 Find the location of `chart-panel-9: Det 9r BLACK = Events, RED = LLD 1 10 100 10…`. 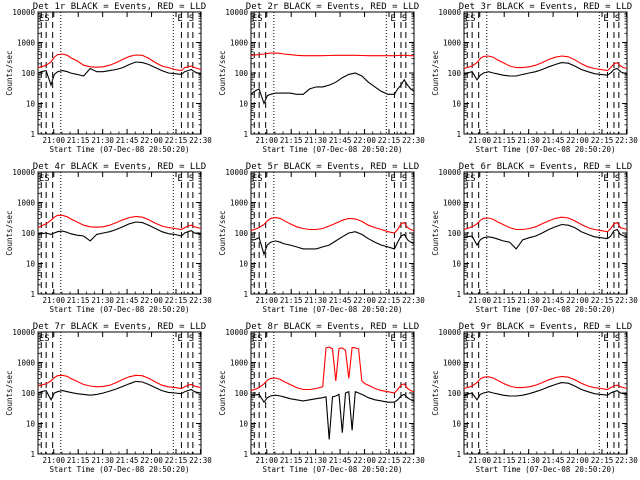

chart-panel-9: Det 9r BLACK = Events, RED = LLD 1 10 100 10… is located at coordinates (534, 398).